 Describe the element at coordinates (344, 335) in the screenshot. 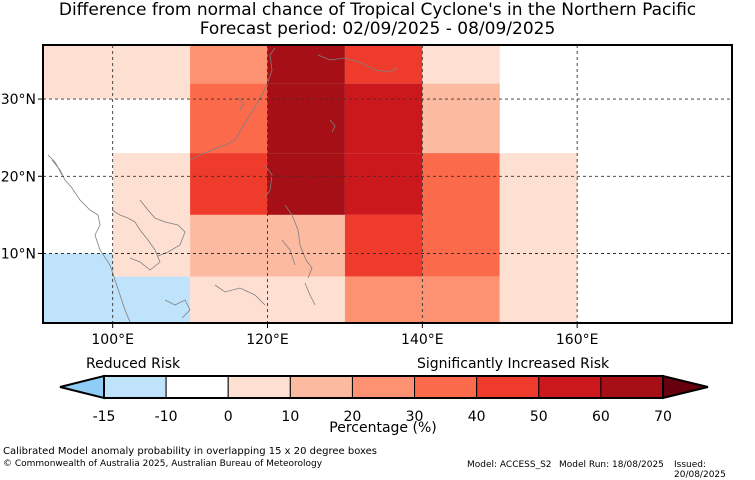

I see `lon-ticks: 100°E 120°E 140°E 160°E` at that location.